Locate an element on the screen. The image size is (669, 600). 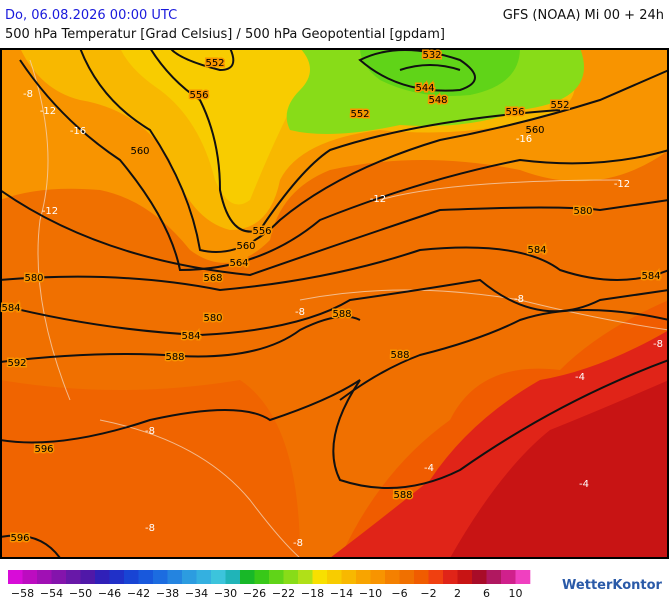
legend-tick: −14 is located at coordinates (341, 593).